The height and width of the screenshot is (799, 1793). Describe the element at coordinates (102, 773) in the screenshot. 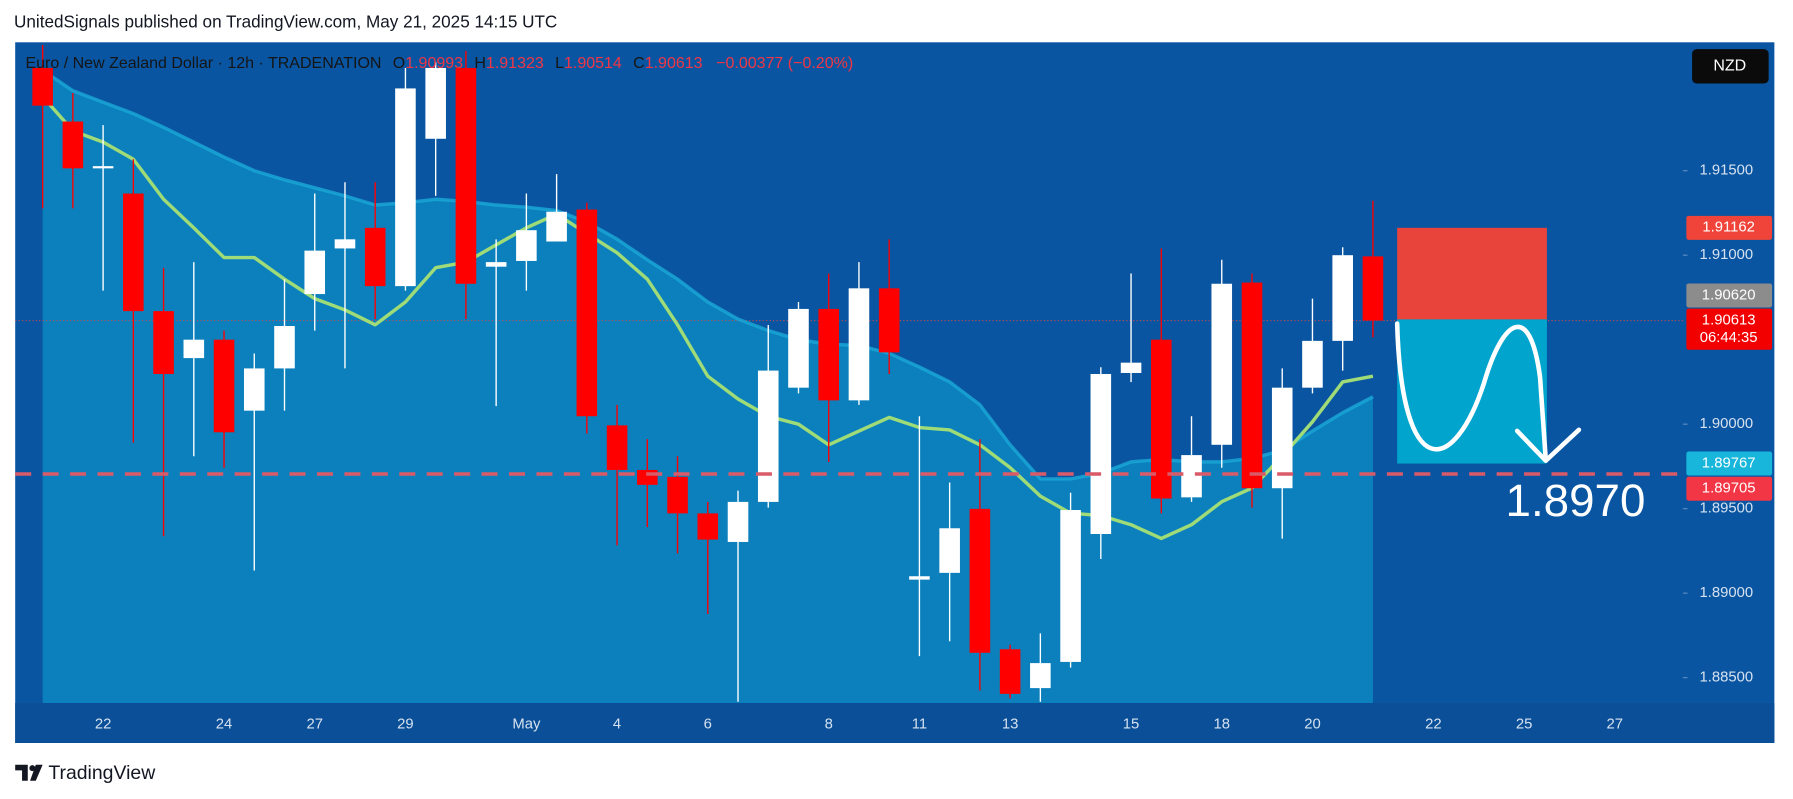

I see `brand-name: TradingView` at that location.